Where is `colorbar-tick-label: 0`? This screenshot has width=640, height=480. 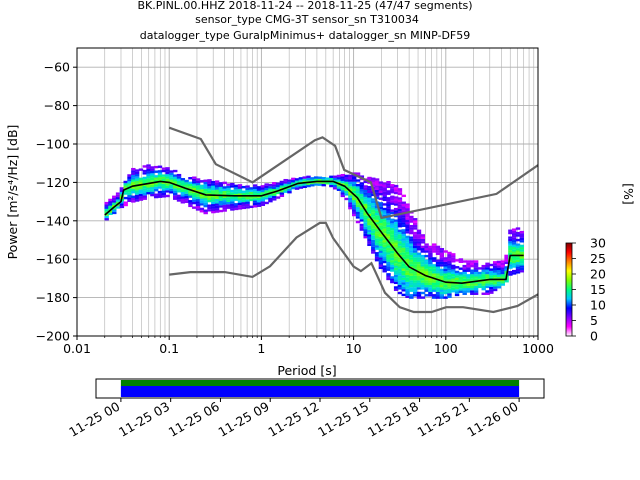
colorbar-tick-label: 0 is located at coordinates (594, 336).